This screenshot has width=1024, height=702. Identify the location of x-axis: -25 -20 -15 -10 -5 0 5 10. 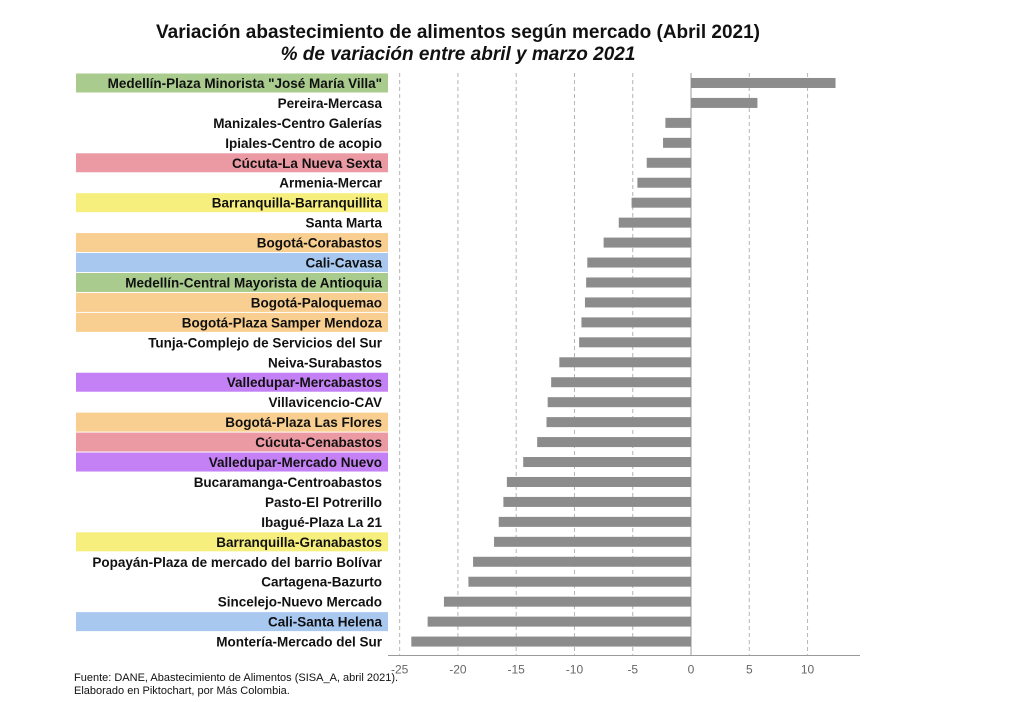
(624, 666).